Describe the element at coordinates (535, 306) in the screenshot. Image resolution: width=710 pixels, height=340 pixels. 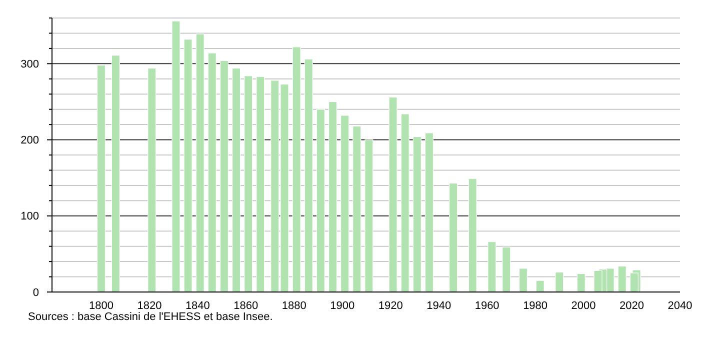
I see `x-tick-label: 1980` at that location.